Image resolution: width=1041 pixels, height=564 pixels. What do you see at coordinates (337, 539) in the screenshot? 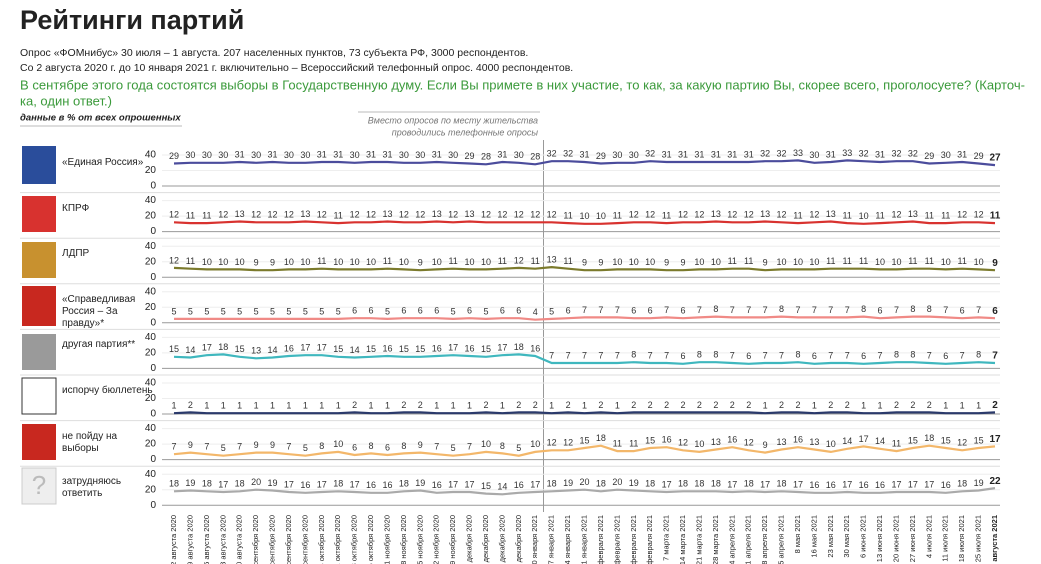
I see `x-tick-label: 11 октября 2020` at bounding box center [337, 539].